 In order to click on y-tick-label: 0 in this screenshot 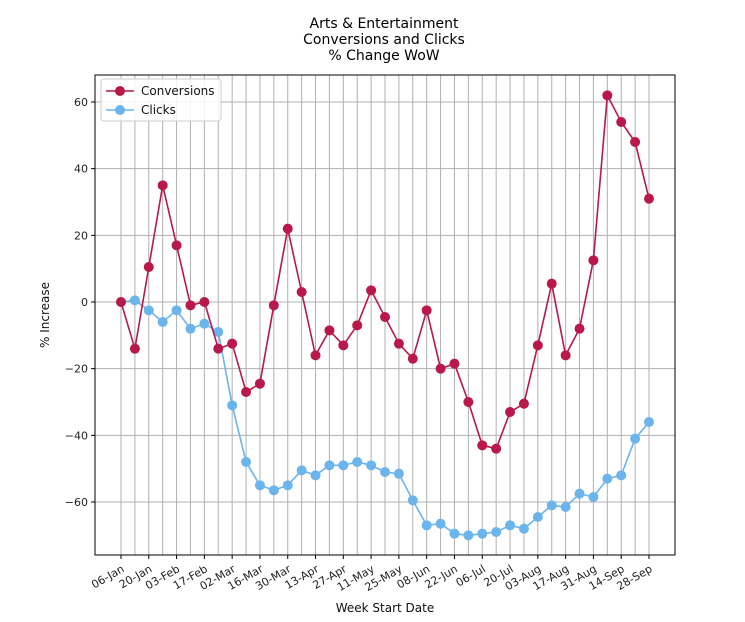, I will do `click(84, 302)`.